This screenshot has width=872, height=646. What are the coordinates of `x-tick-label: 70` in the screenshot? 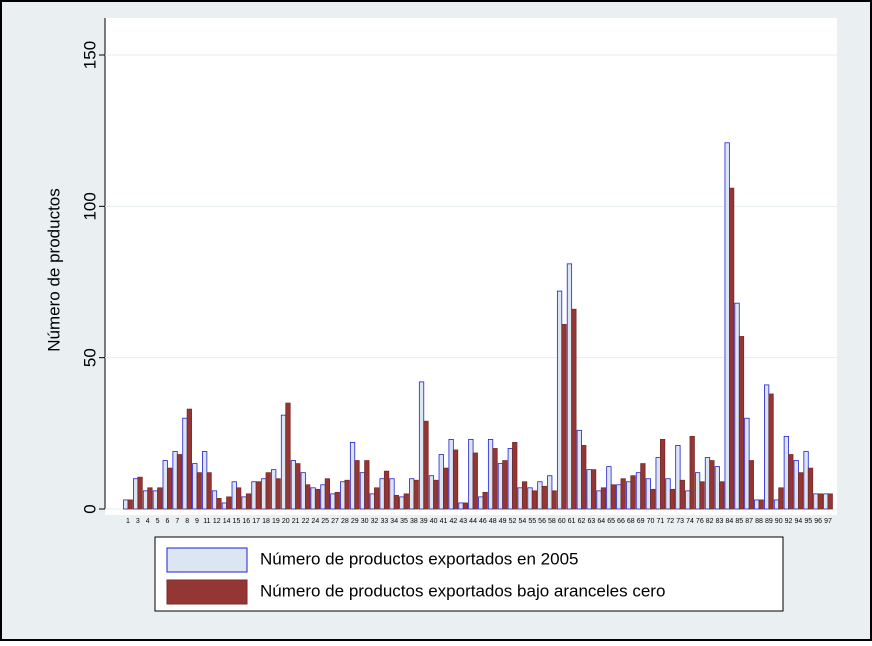 It's located at (651, 521).